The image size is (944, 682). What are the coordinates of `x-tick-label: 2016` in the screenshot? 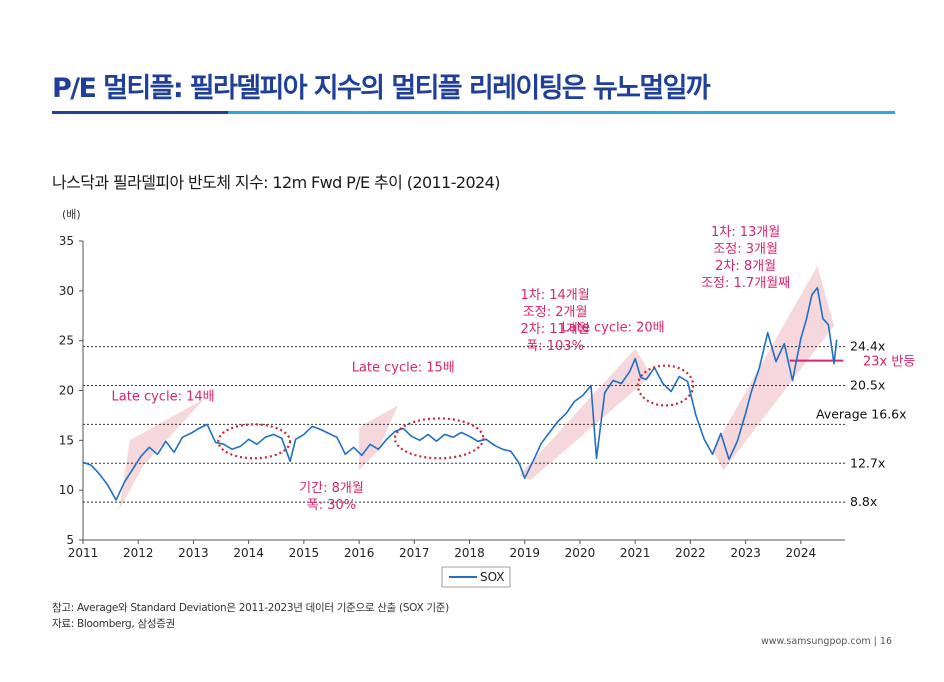 It's located at (359, 553).